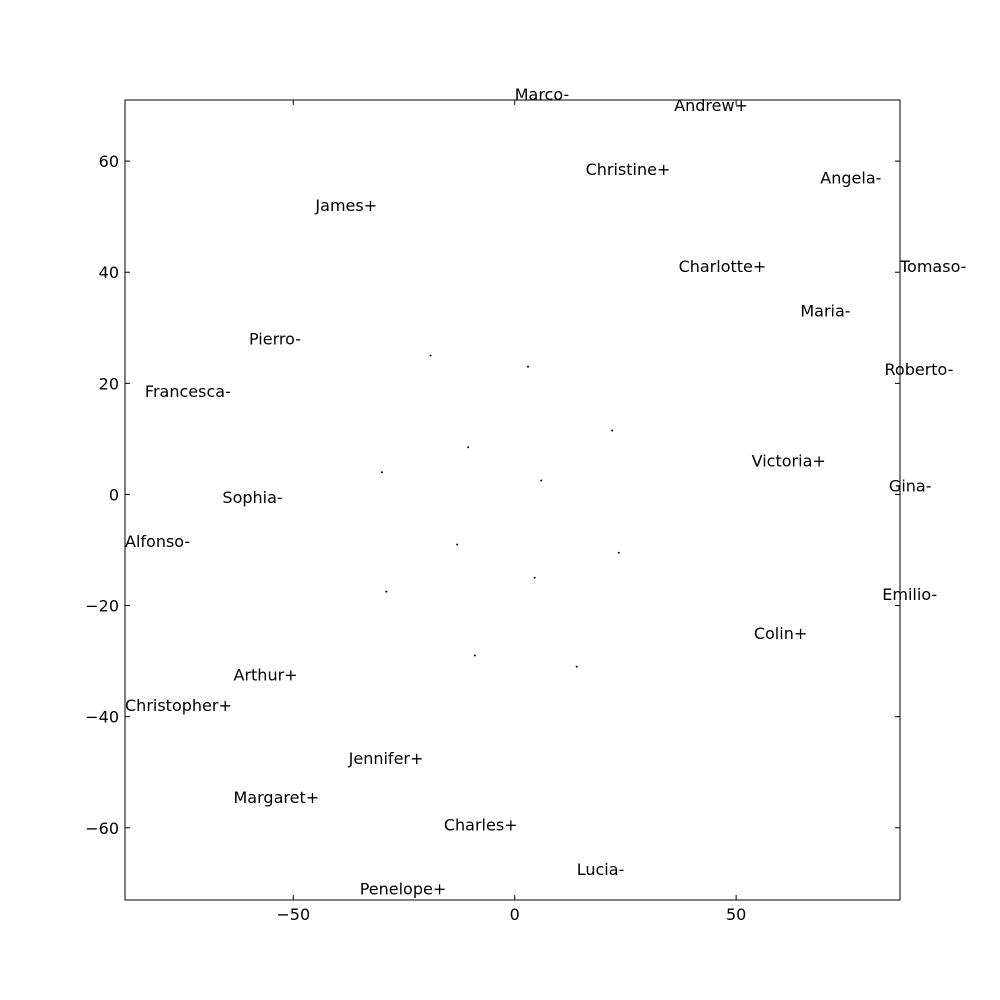  What do you see at coordinates (102, 606) in the screenshot?
I see `y-tick-label: −20` at bounding box center [102, 606].